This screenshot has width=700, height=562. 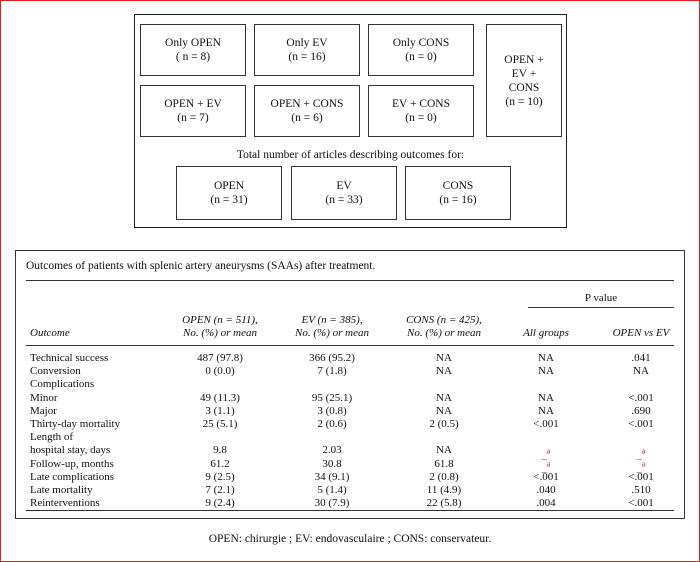 What do you see at coordinates (55, 371) in the screenshot?
I see `row-label: Conversion` at bounding box center [55, 371].